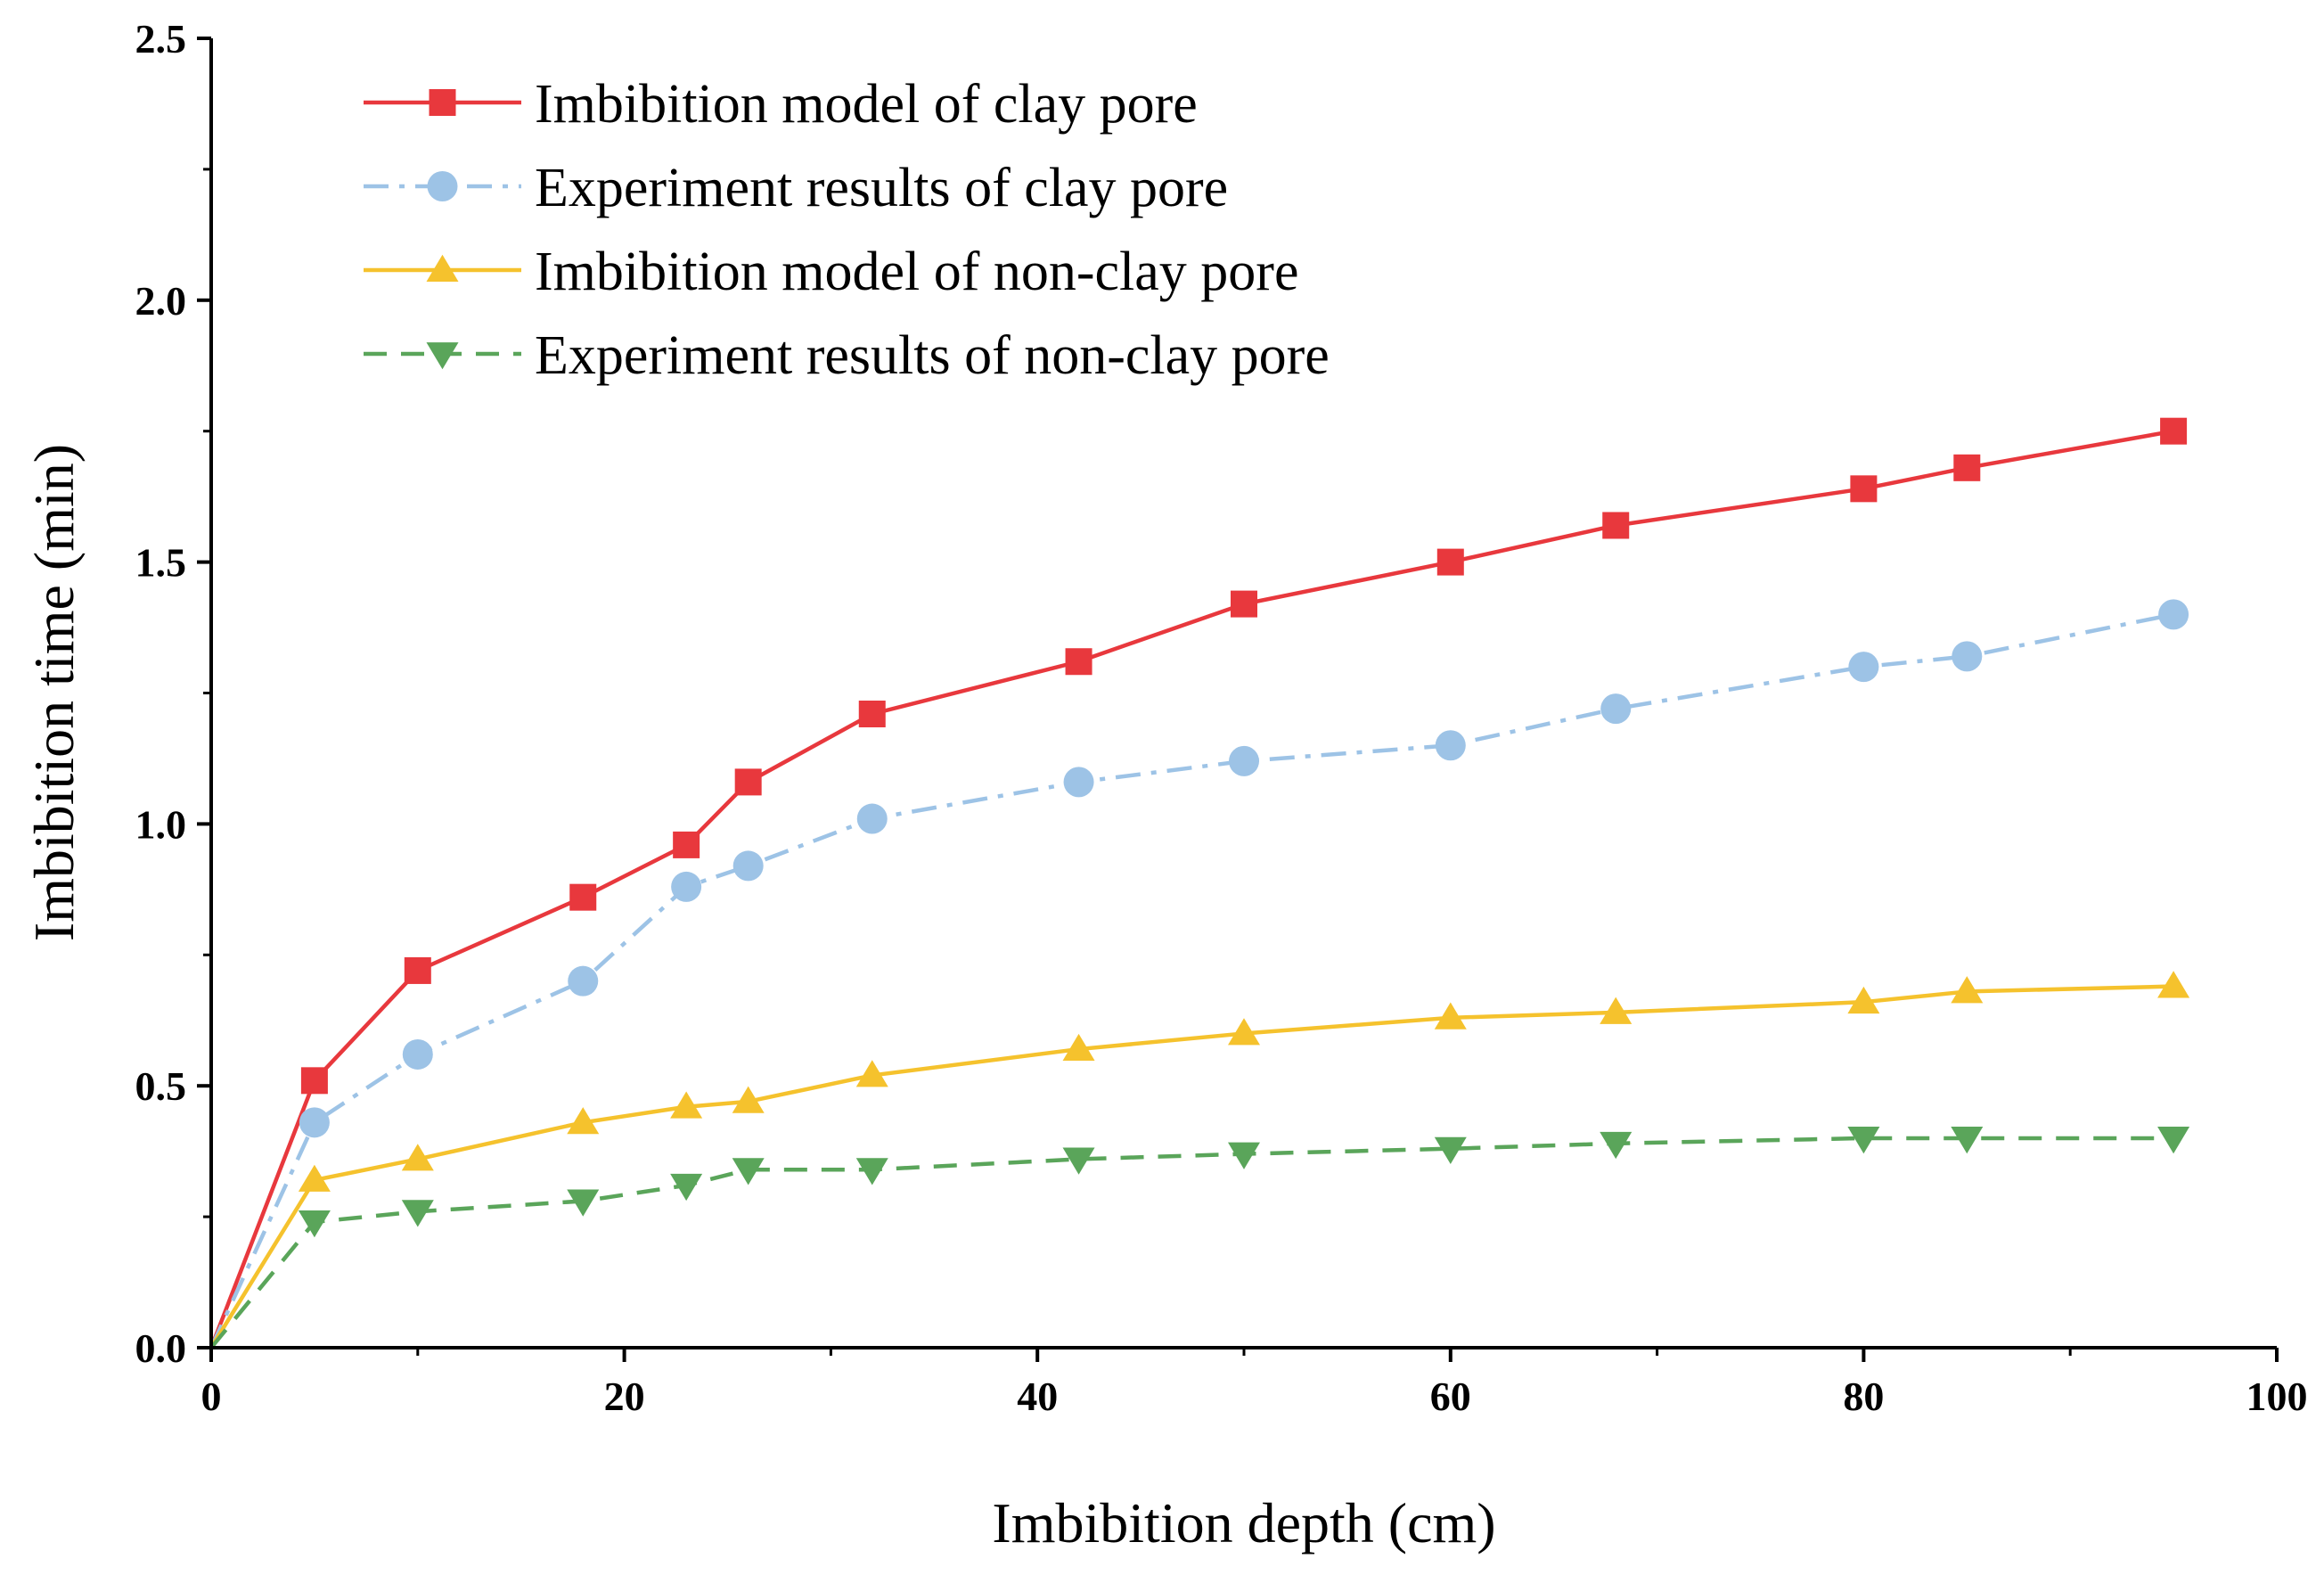 The height and width of the screenshot is (1575, 2324). I want to click on x-axis-title: Imbibition depth (cm), so click(1243, 1522).